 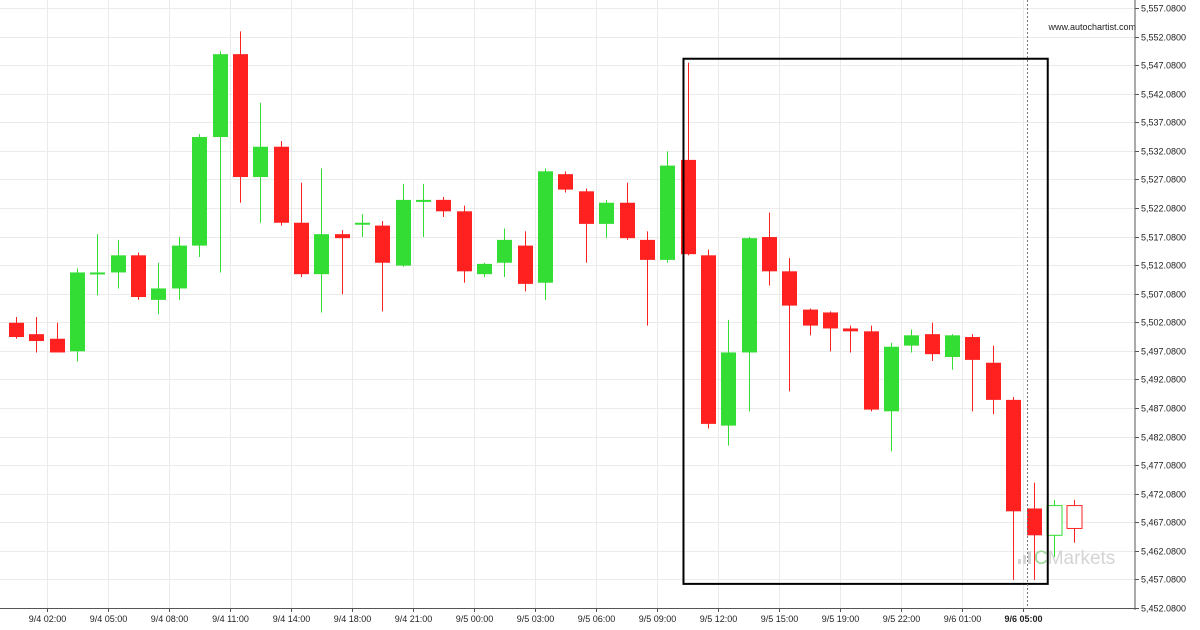 I want to click on x-tick-label: 9/5 03:00, so click(x=536, y=619).